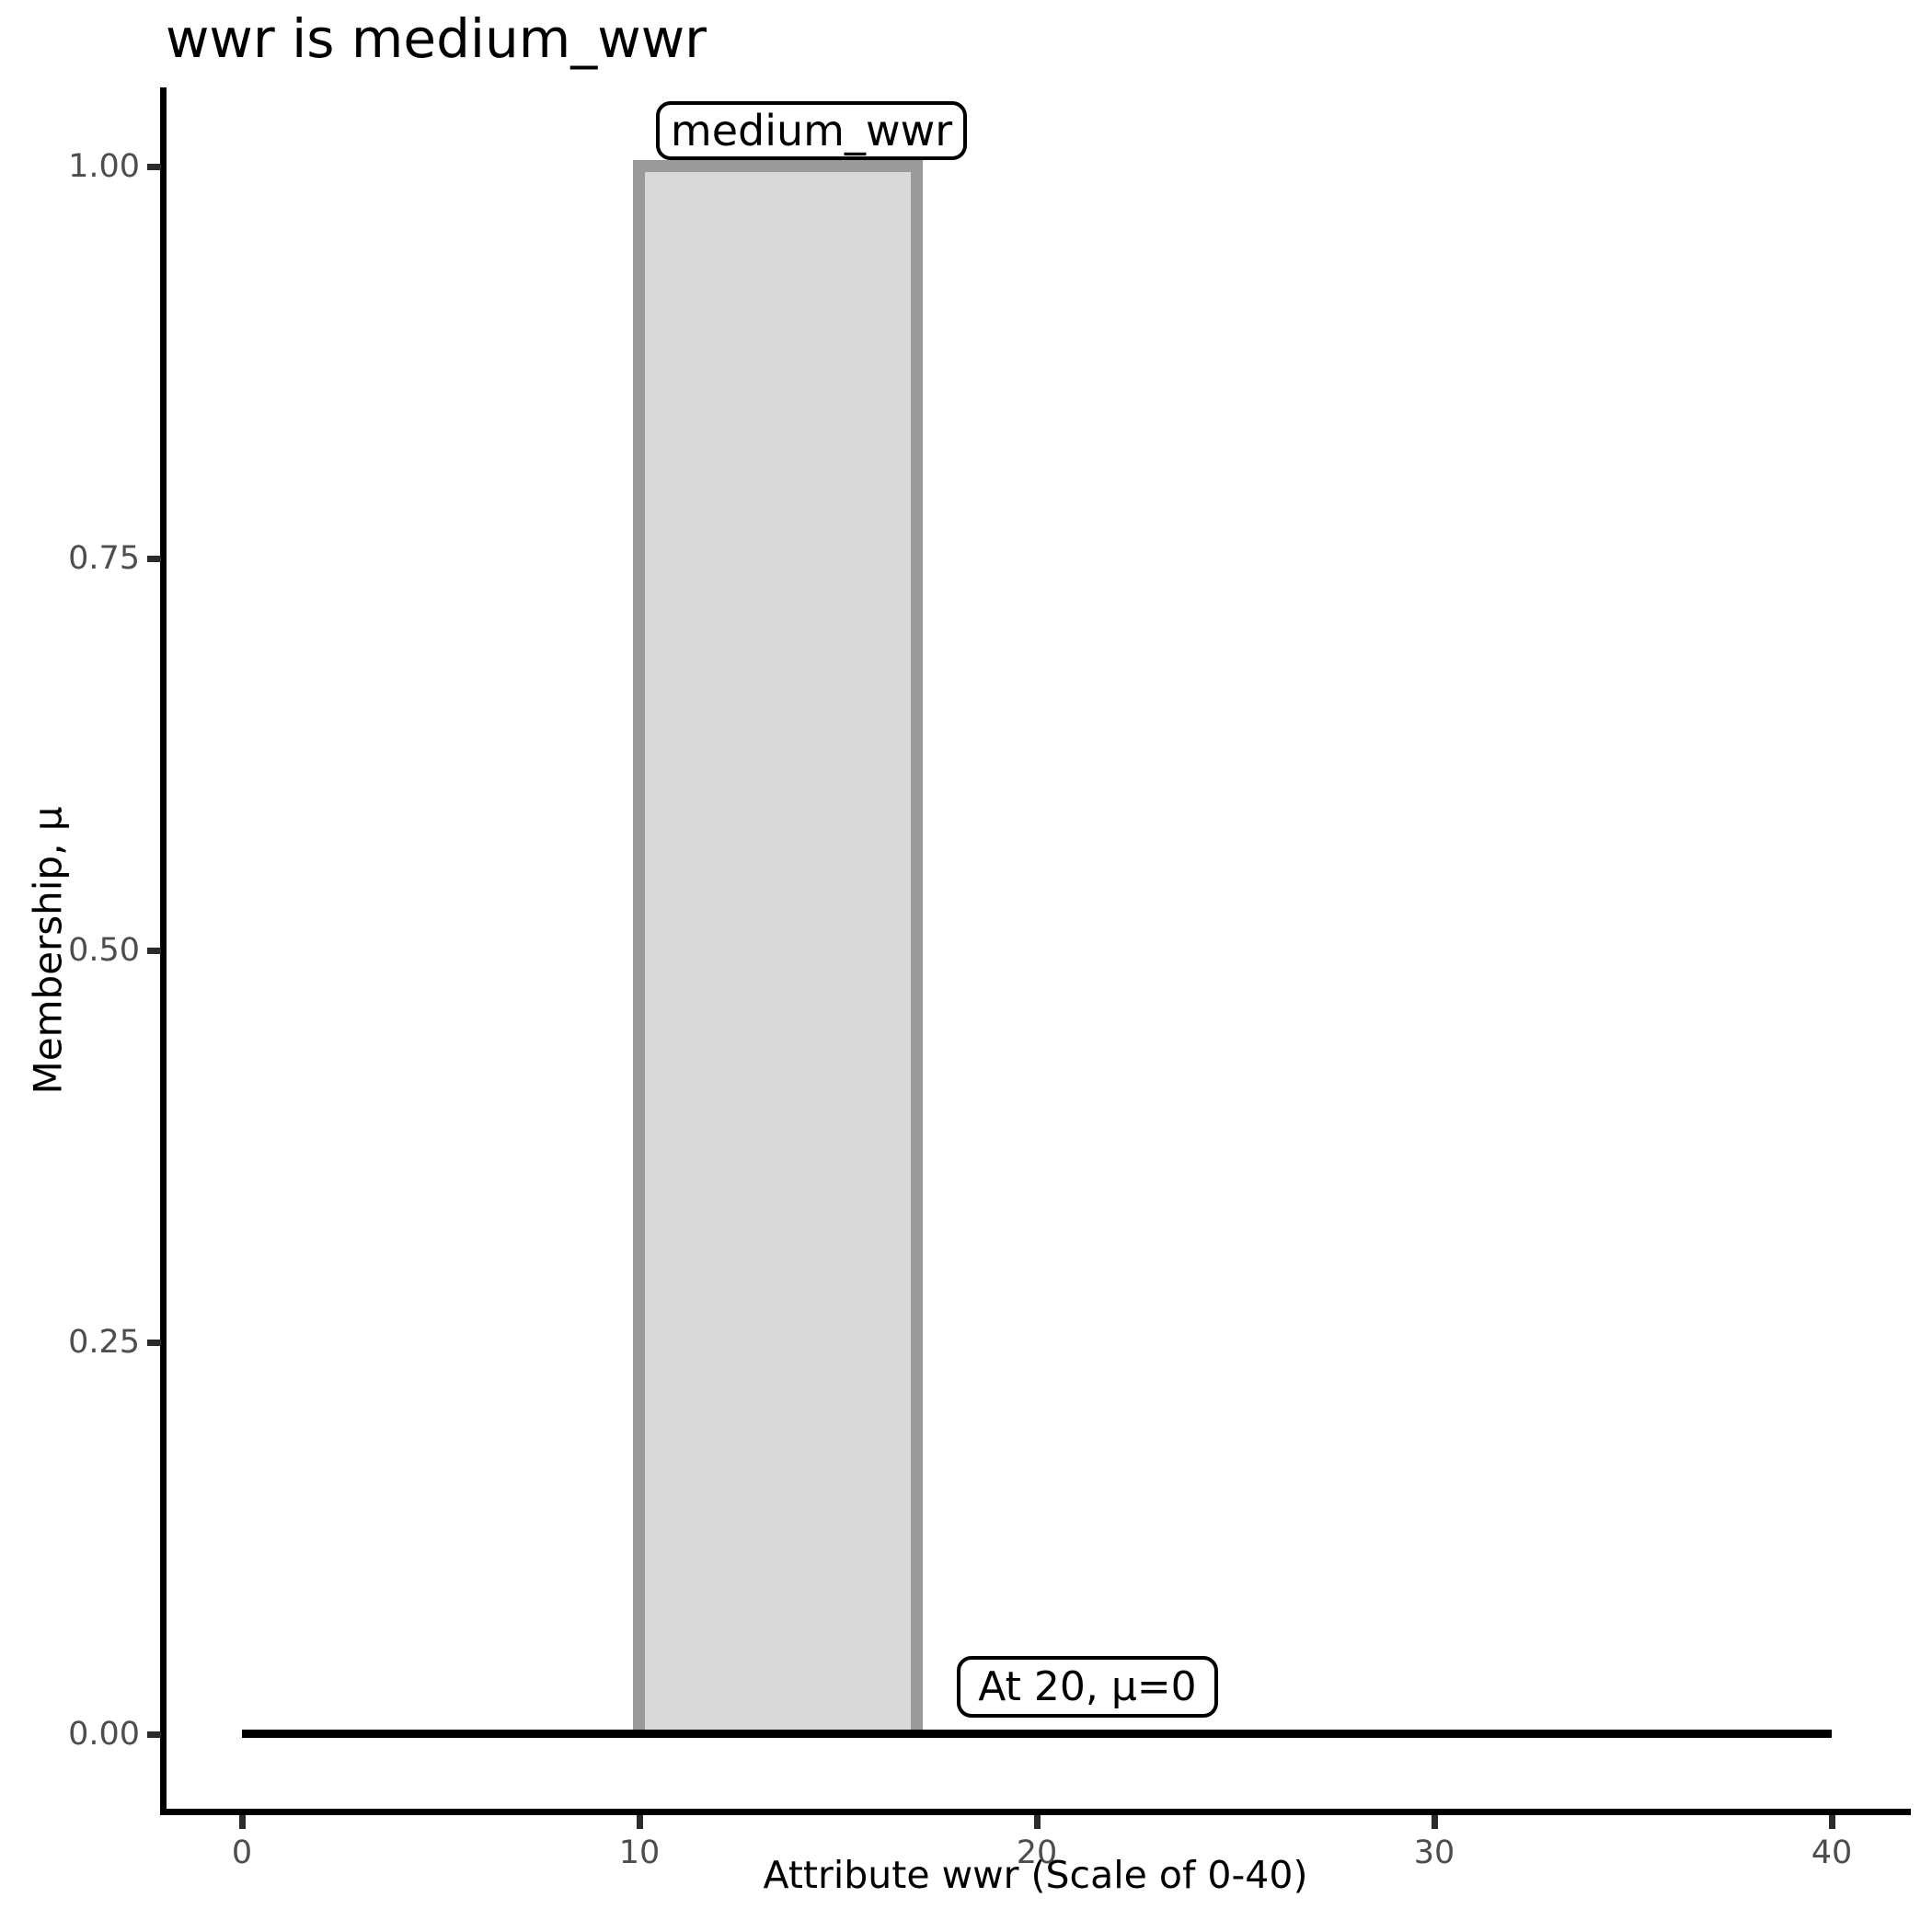  What do you see at coordinates (1037, 1852) in the screenshot?
I see `x-tick-label-20: 20` at bounding box center [1037, 1852].